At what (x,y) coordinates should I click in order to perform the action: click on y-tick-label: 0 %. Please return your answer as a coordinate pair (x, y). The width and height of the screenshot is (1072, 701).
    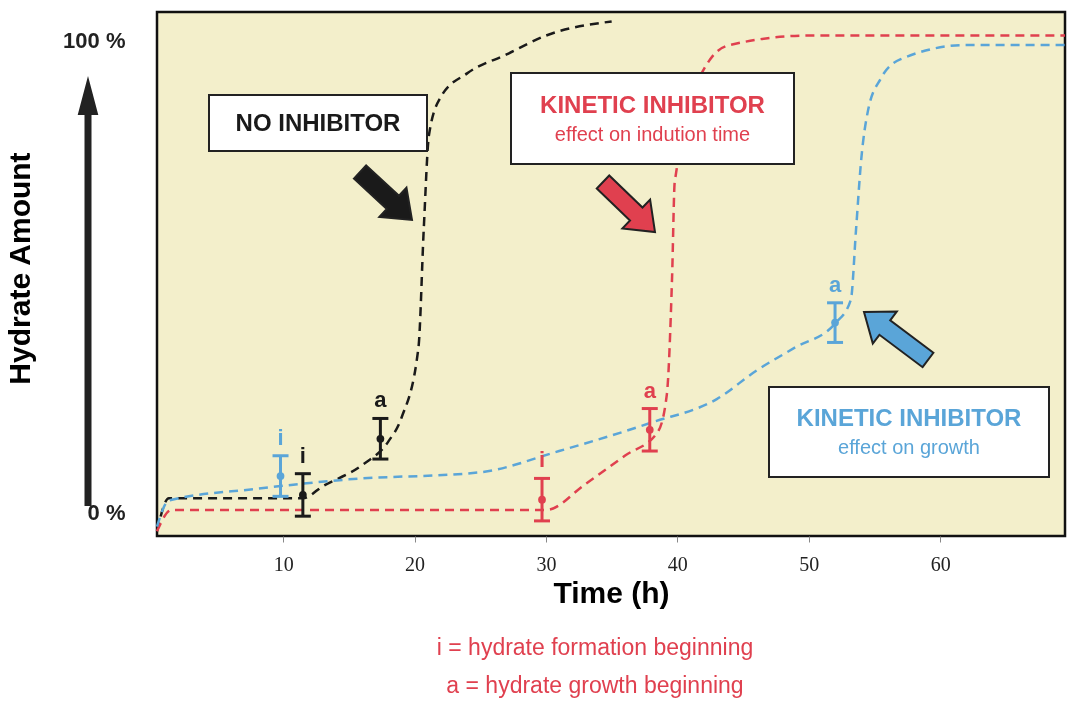
    Looking at the image, I should click on (106, 512).